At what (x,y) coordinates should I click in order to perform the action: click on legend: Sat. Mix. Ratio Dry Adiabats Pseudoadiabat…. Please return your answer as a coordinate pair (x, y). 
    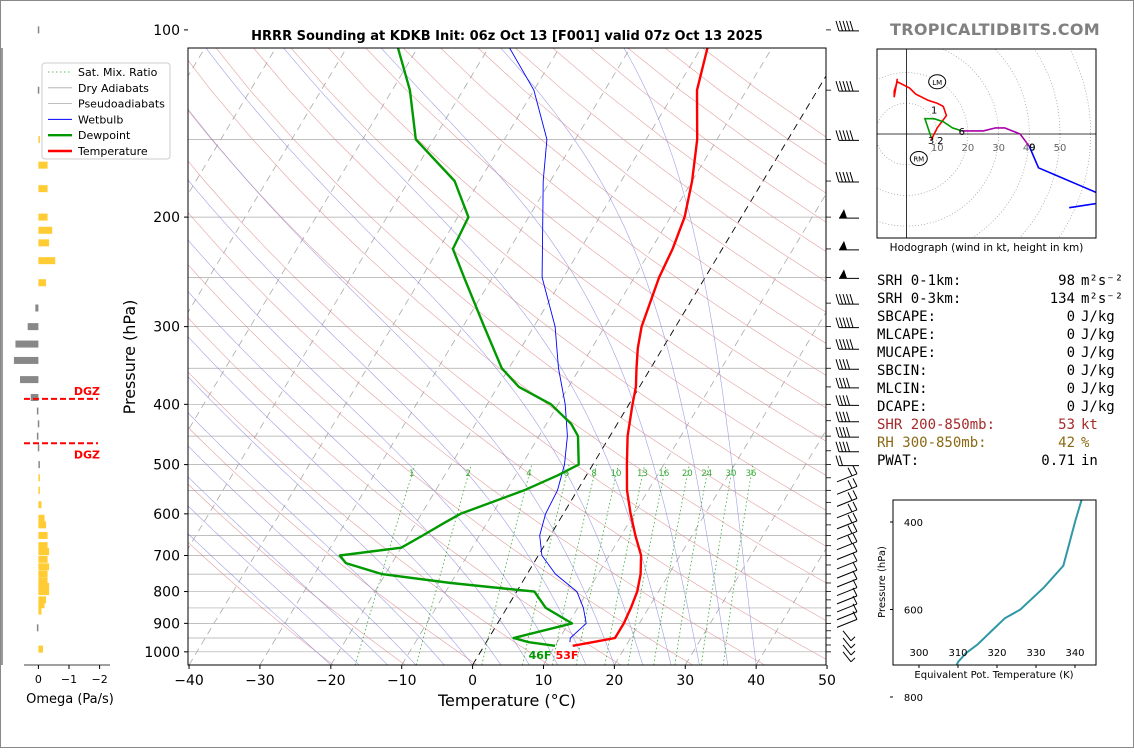
    Looking at the image, I should click on (106, 111).